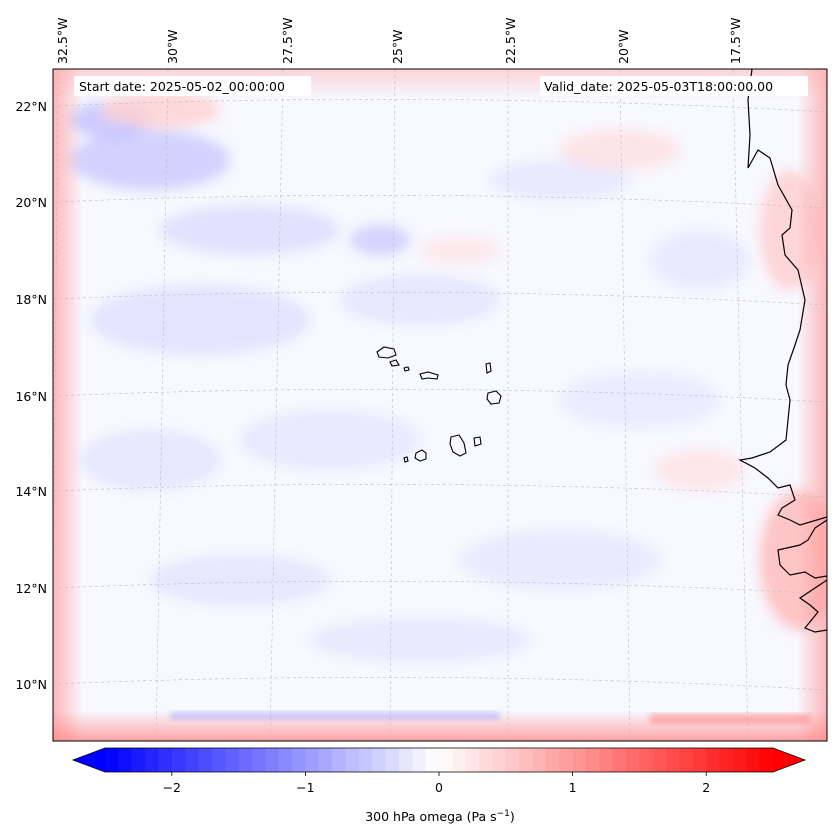 The height and width of the screenshot is (839, 837). I want to click on edge-right, so click(812, 405).